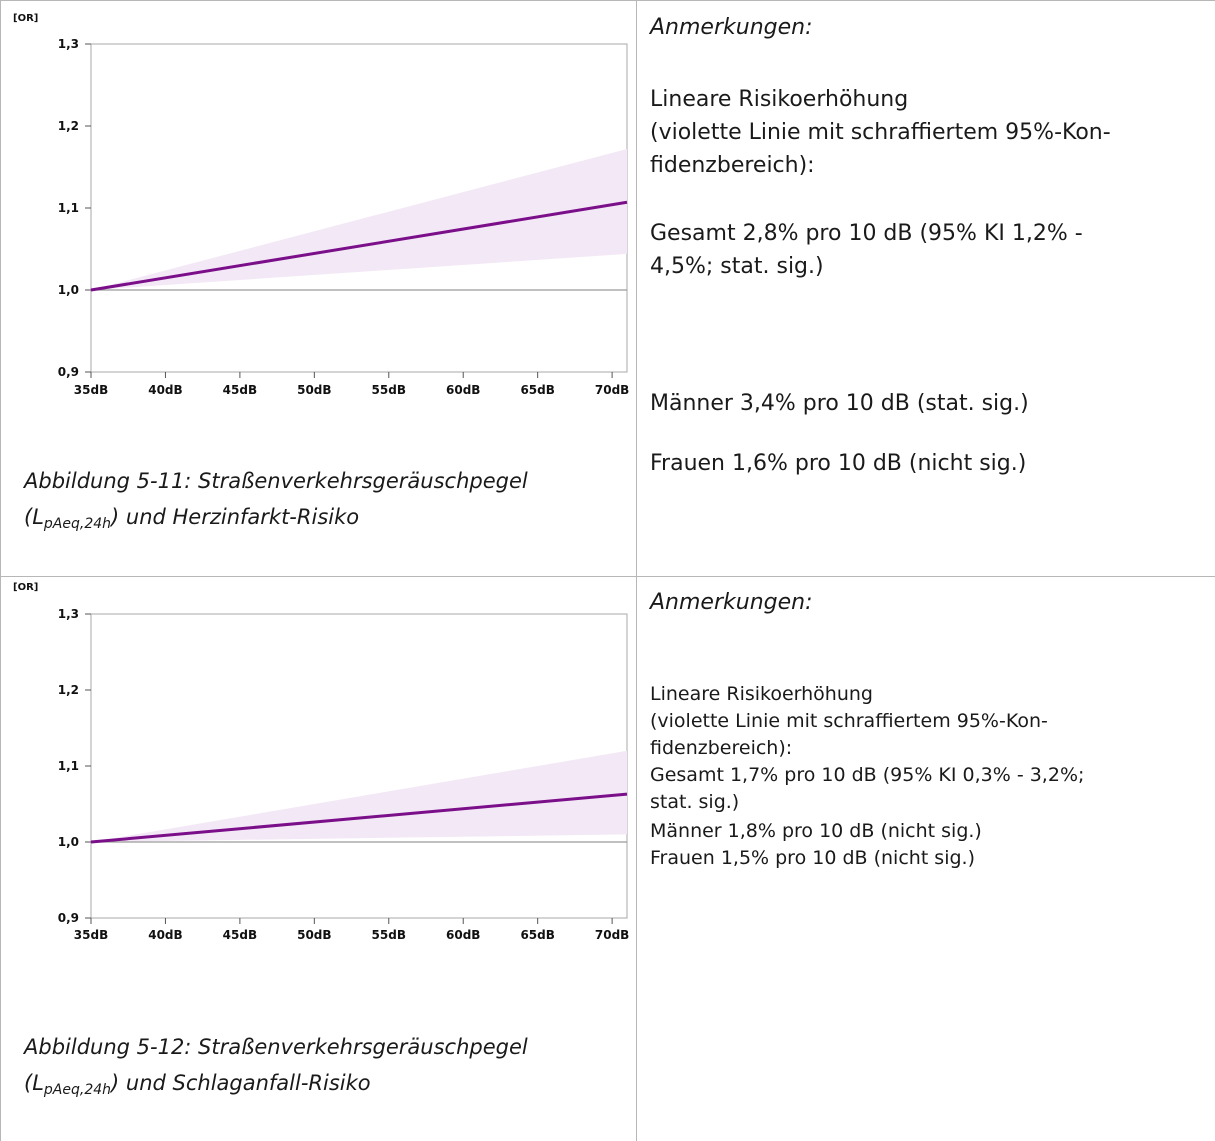 This screenshot has height=1141, width=1215. I want to click on note-line: stat. sig.), so click(695, 802).